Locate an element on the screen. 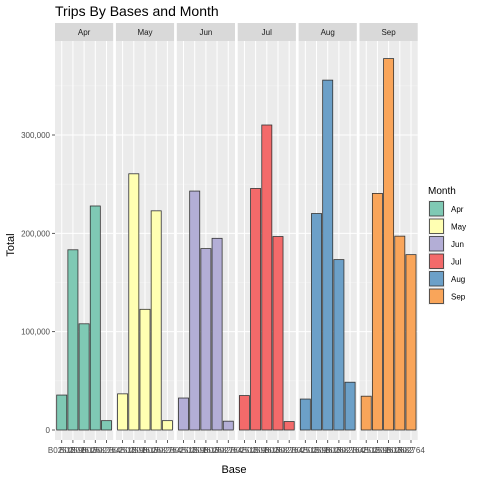 The image size is (480, 480). facet-strip-label: Aug is located at coordinates (328, 32).